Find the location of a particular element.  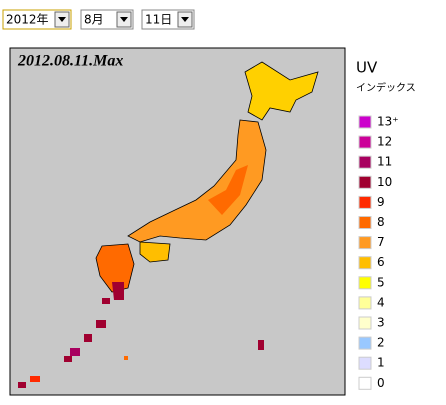

legend-label: 7 is located at coordinates (381, 242).